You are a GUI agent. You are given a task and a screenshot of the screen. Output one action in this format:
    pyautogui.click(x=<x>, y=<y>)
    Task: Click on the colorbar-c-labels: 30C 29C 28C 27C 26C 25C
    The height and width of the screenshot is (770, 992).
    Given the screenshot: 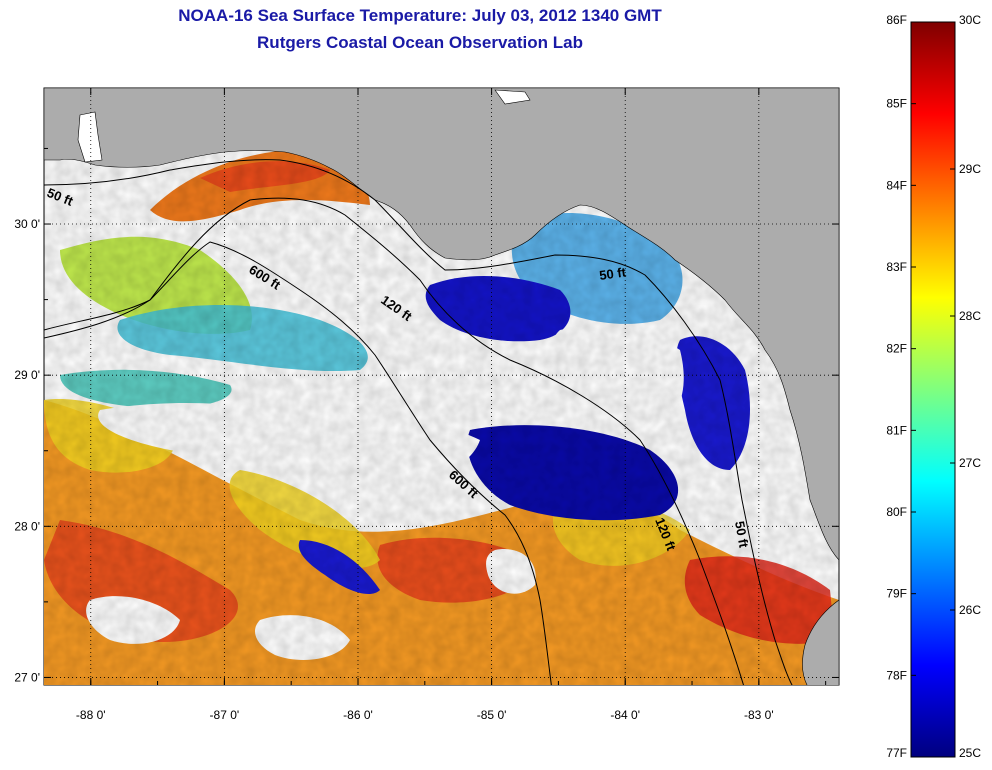 What is the action you would take?
    pyautogui.click(x=965, y=386)
    